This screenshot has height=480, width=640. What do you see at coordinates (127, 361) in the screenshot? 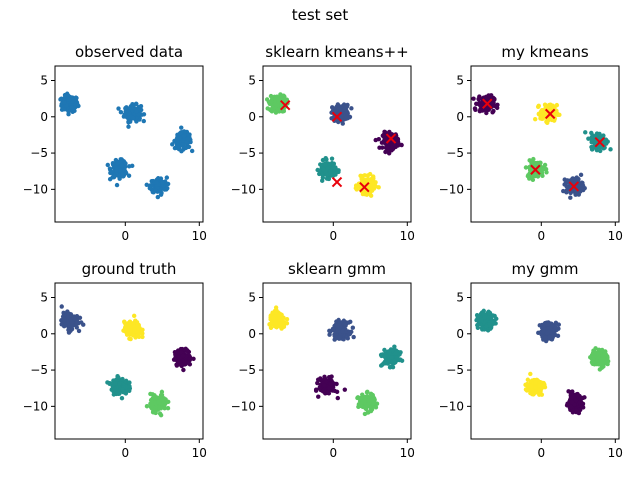
I see `points-layer` at bounding box center [127, 361].